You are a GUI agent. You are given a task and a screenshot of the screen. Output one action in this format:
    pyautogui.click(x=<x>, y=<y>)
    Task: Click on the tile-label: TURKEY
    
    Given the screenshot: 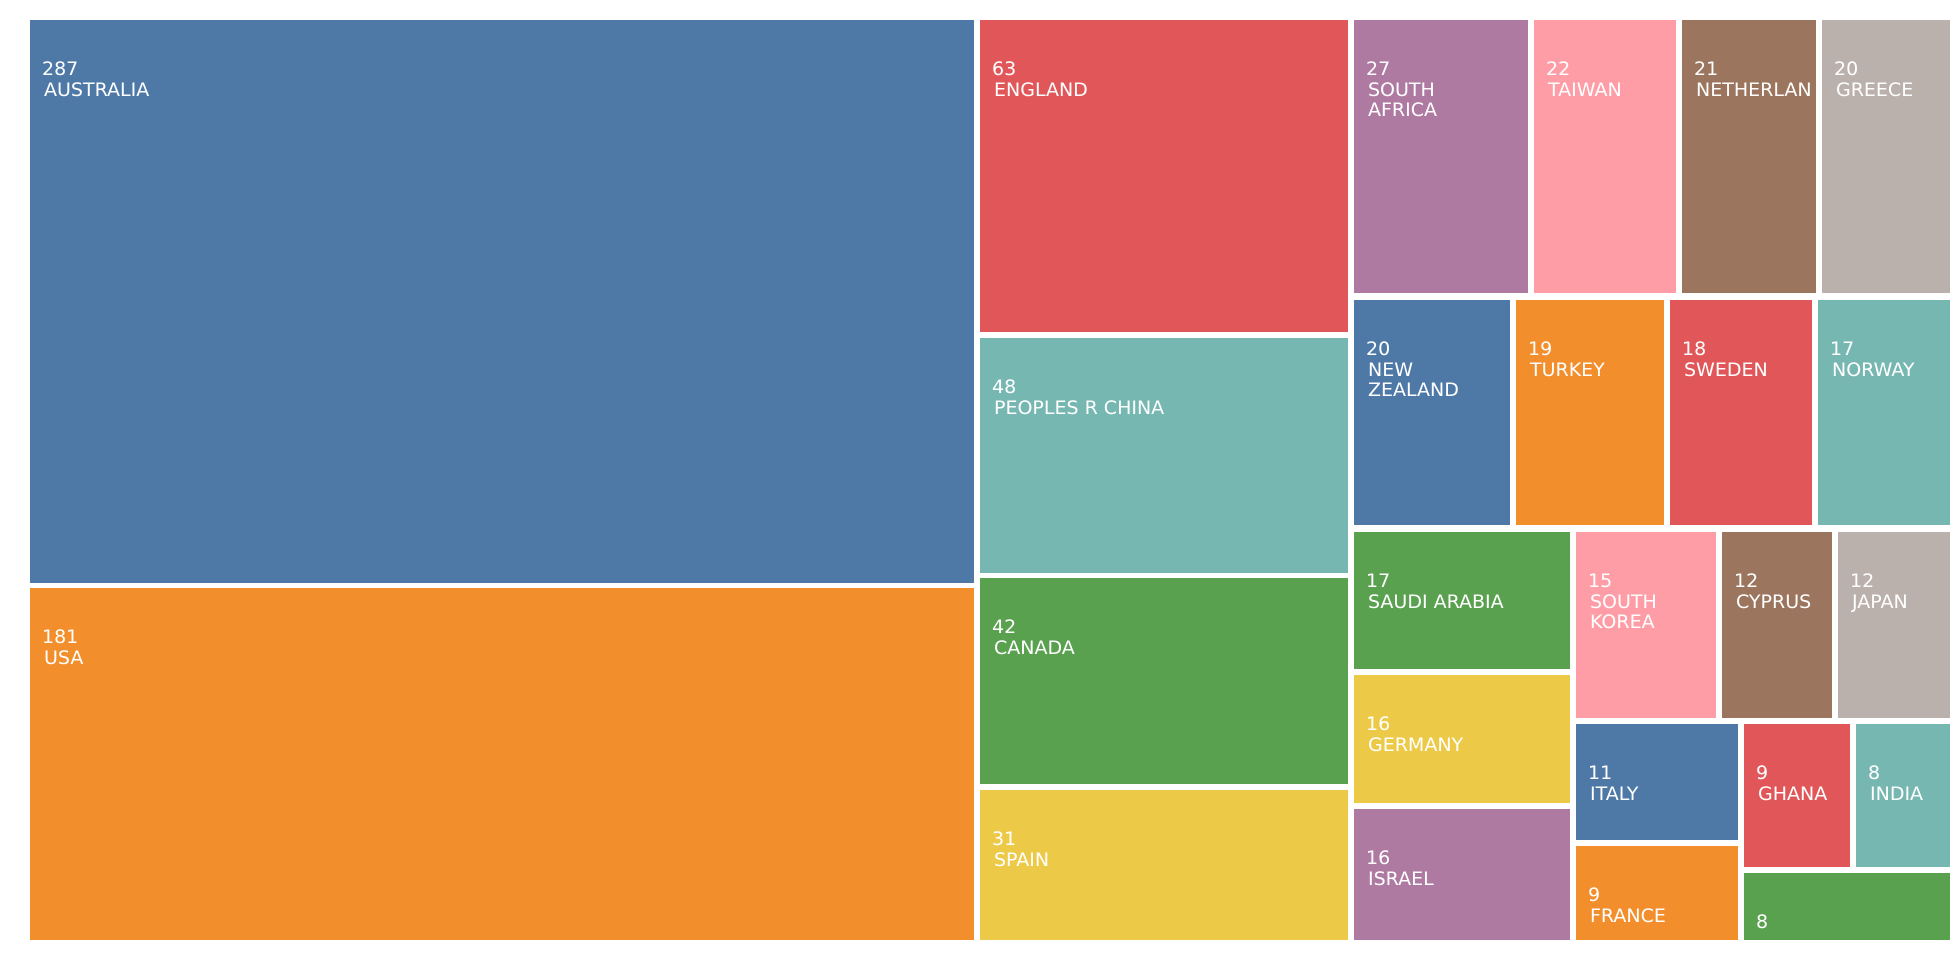 What is the action you would take?
    pyautogui.click(x=1567, y=370)
    